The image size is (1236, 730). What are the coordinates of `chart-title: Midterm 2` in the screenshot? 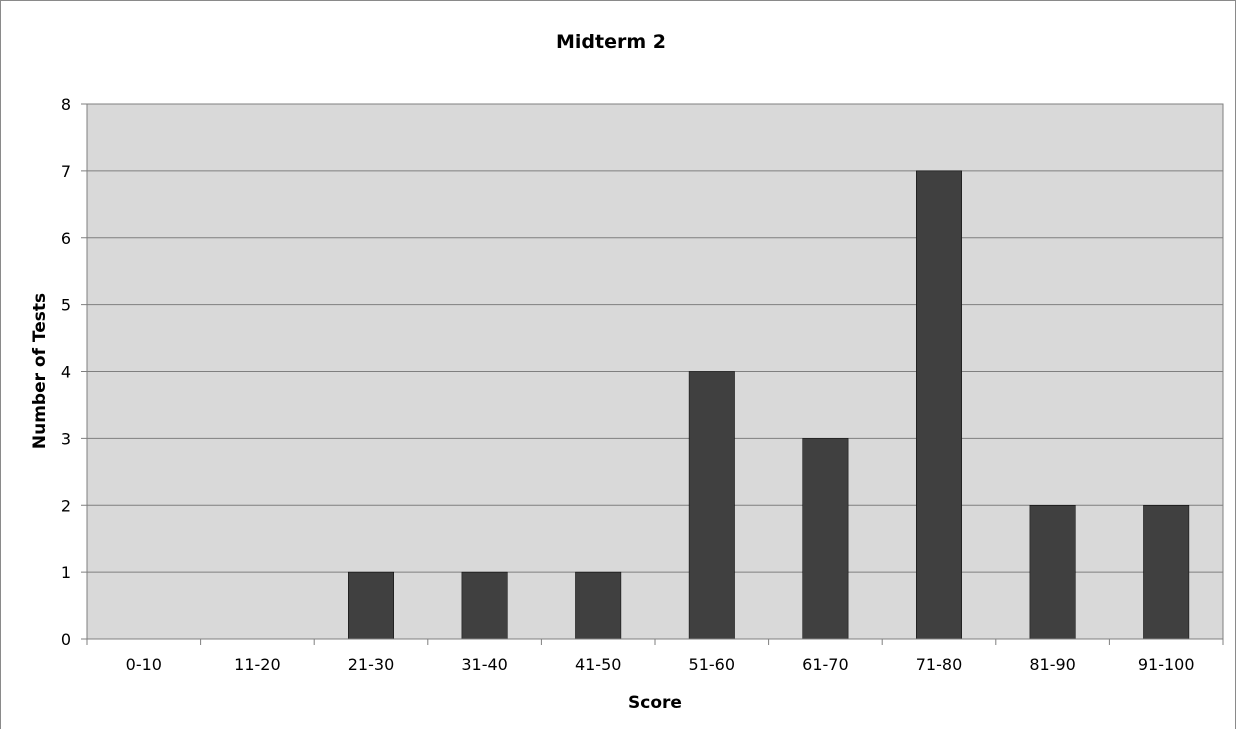 It's located at (611, 42).